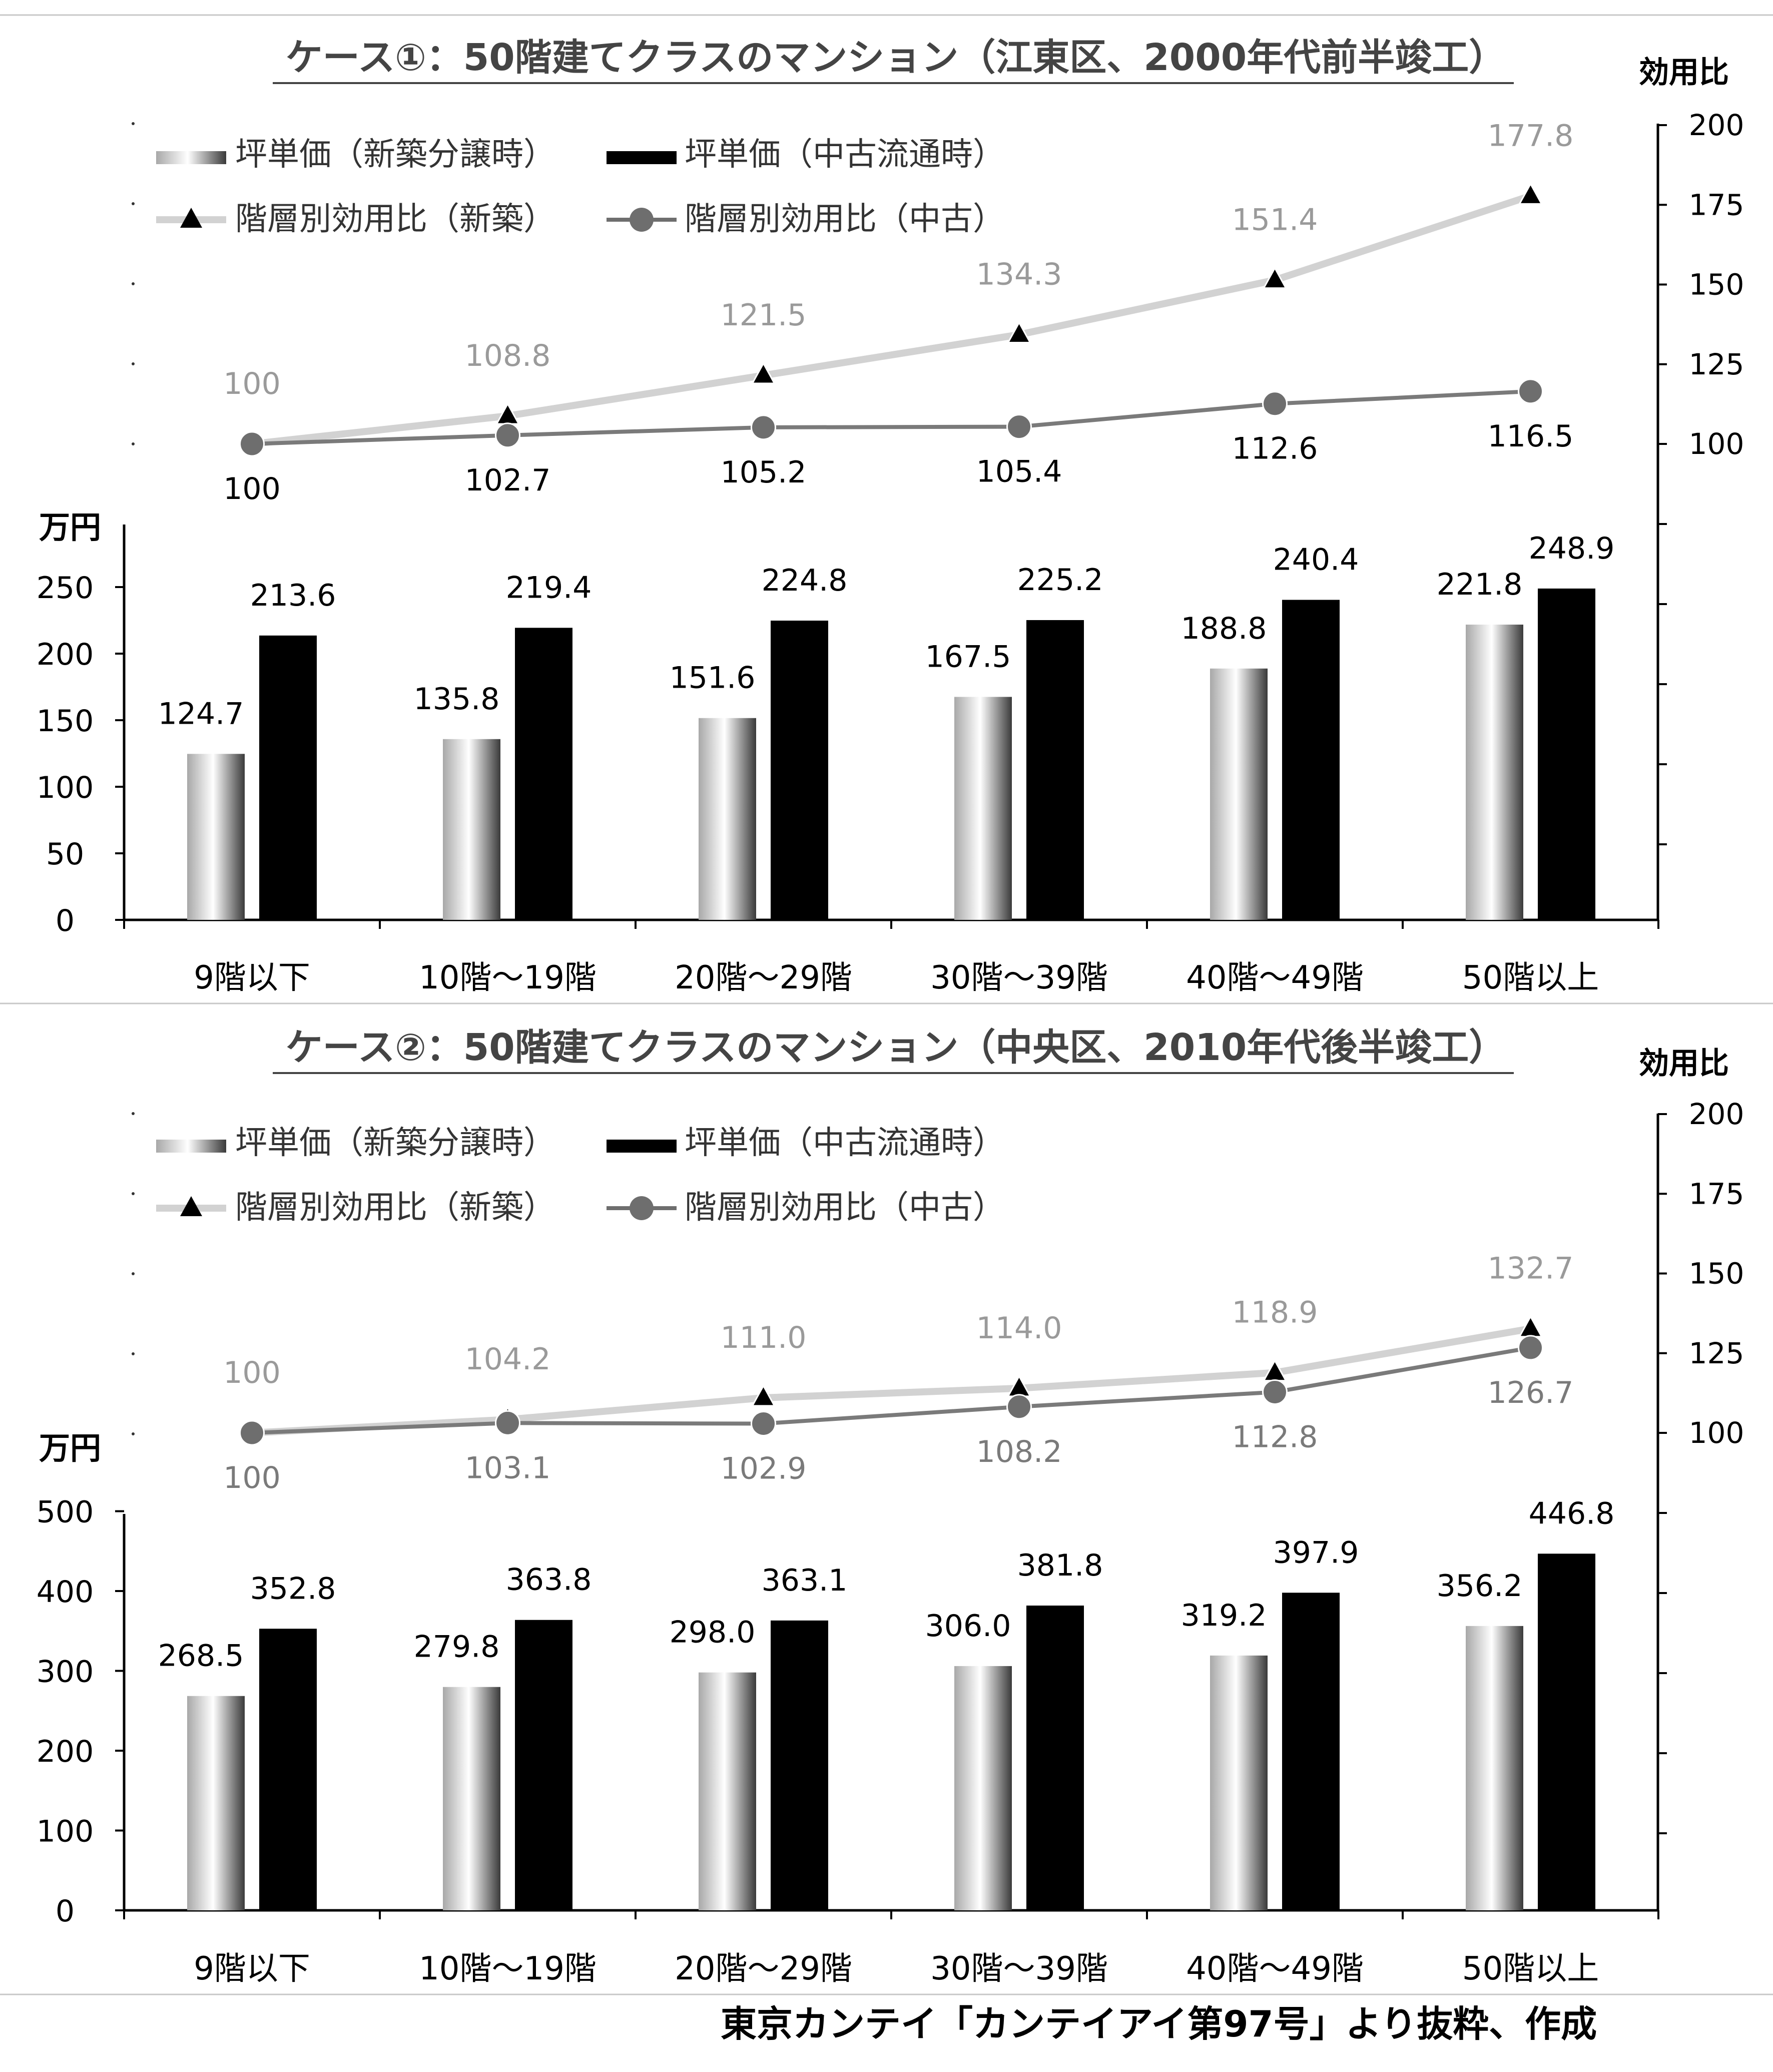 The width and height of the screenshot is (1773, 2072). What do you see at coordinates (65, 1672) in the screenshot?
I see `y-tick-label: 300` at bounding box center [65, 1672].